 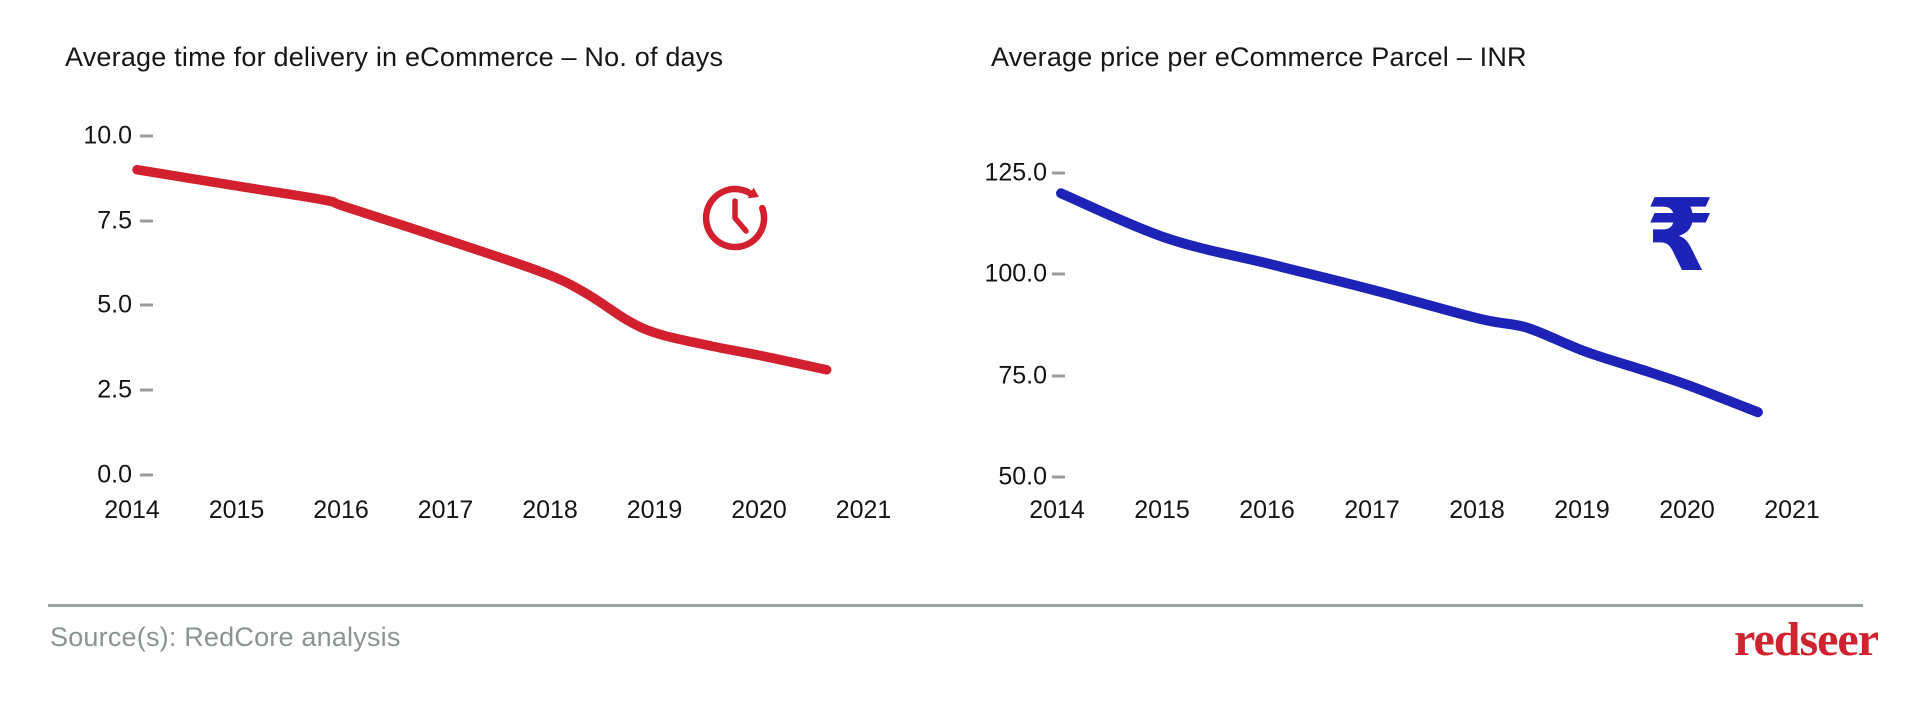 What do you see at coordinates (1015, 172) in the screenshot?
I see `y-tick-label: 125.0` at bounding box center [1015, 172].